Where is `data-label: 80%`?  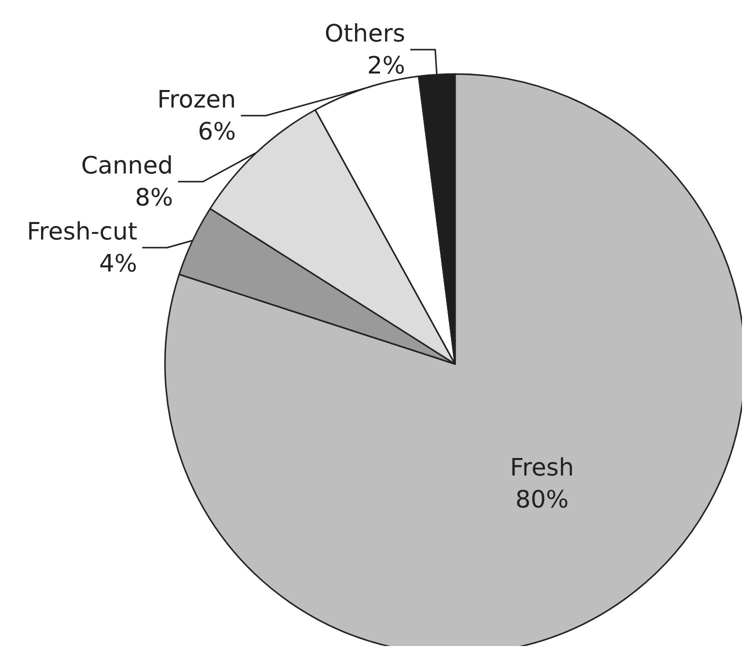 data-label: 80% is located at coordinates (542, 500).